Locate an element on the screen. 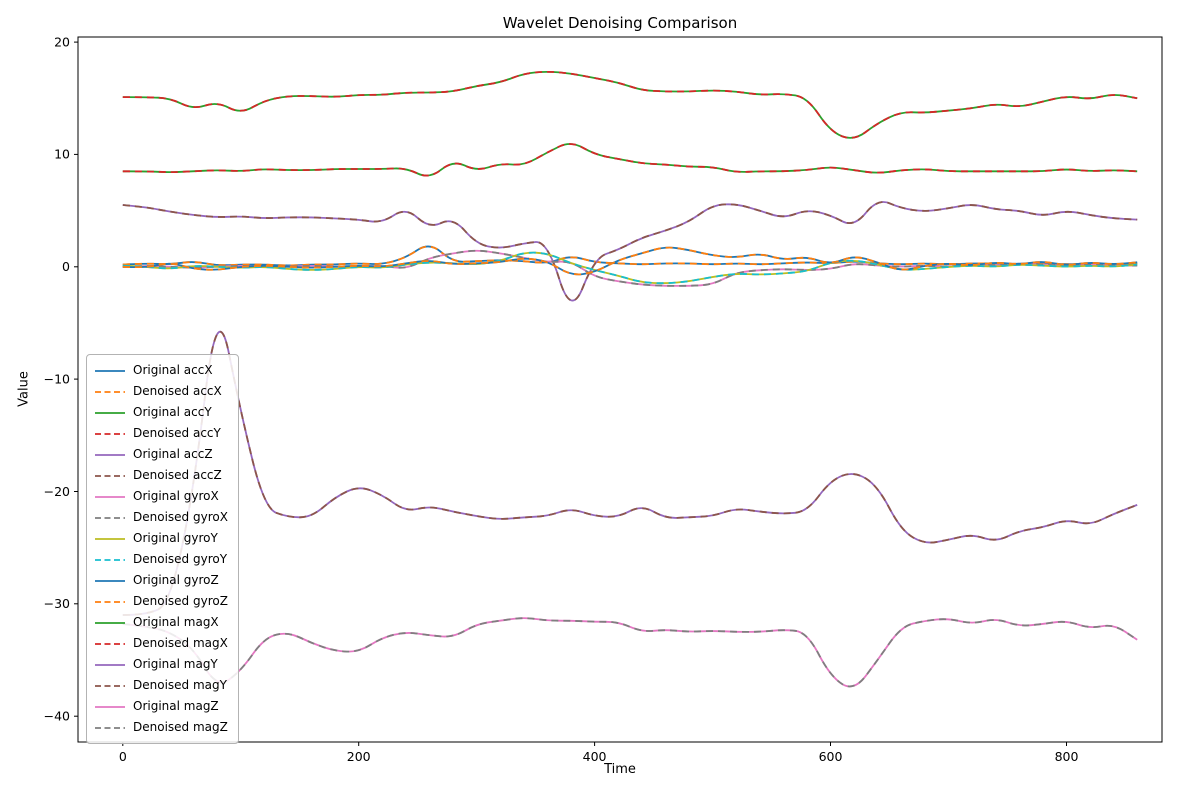  legend-label: Denoised magZ is located at coordinates (180, 727).